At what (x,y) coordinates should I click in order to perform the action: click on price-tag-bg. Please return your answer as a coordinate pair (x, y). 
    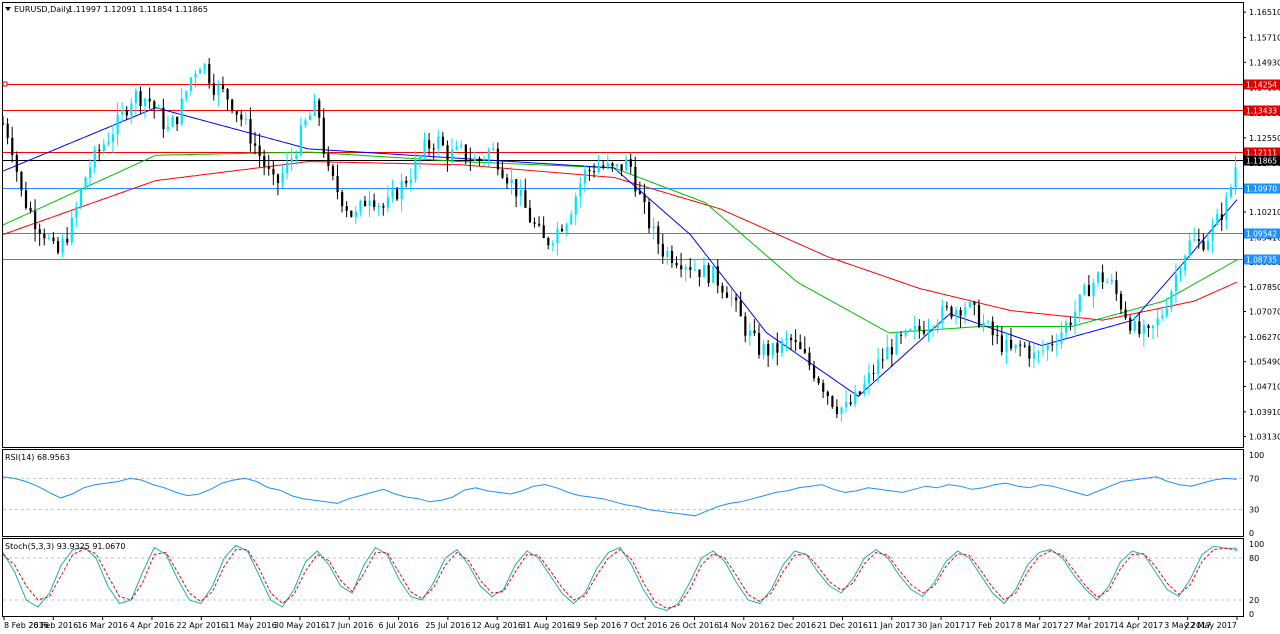
    Looking at the image, I should click on (1262, 110).